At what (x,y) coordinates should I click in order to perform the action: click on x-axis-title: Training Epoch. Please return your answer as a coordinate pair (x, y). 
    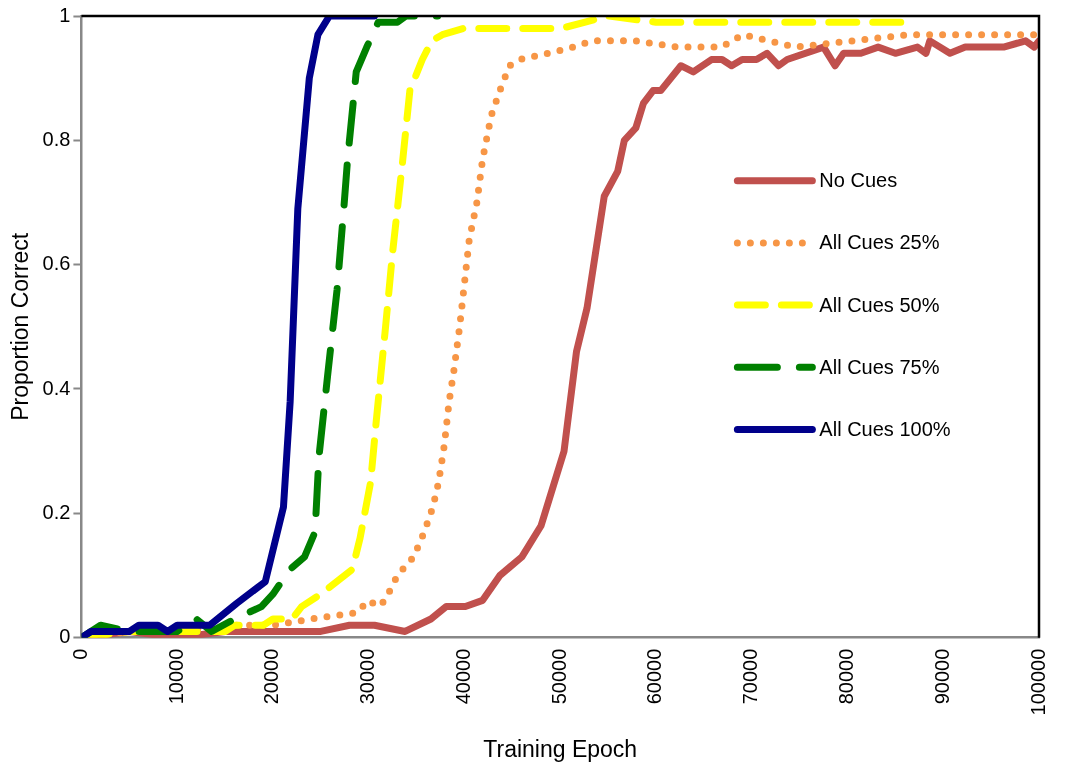
    Looking at the image, I should click on (560, 748).